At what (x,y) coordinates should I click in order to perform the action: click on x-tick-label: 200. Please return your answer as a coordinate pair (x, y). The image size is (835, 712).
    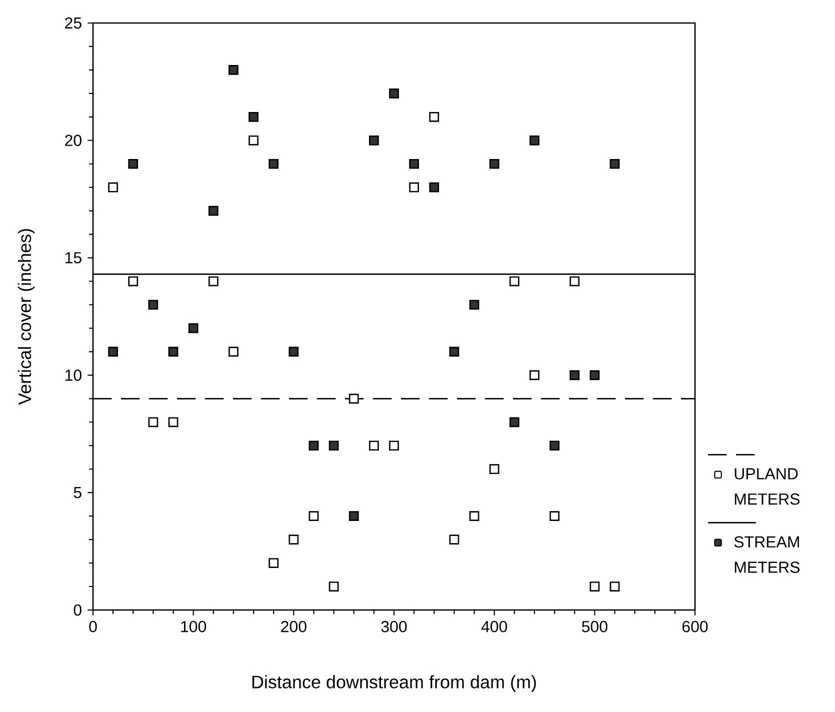
    Looking at the image, I should click on (293, 626).